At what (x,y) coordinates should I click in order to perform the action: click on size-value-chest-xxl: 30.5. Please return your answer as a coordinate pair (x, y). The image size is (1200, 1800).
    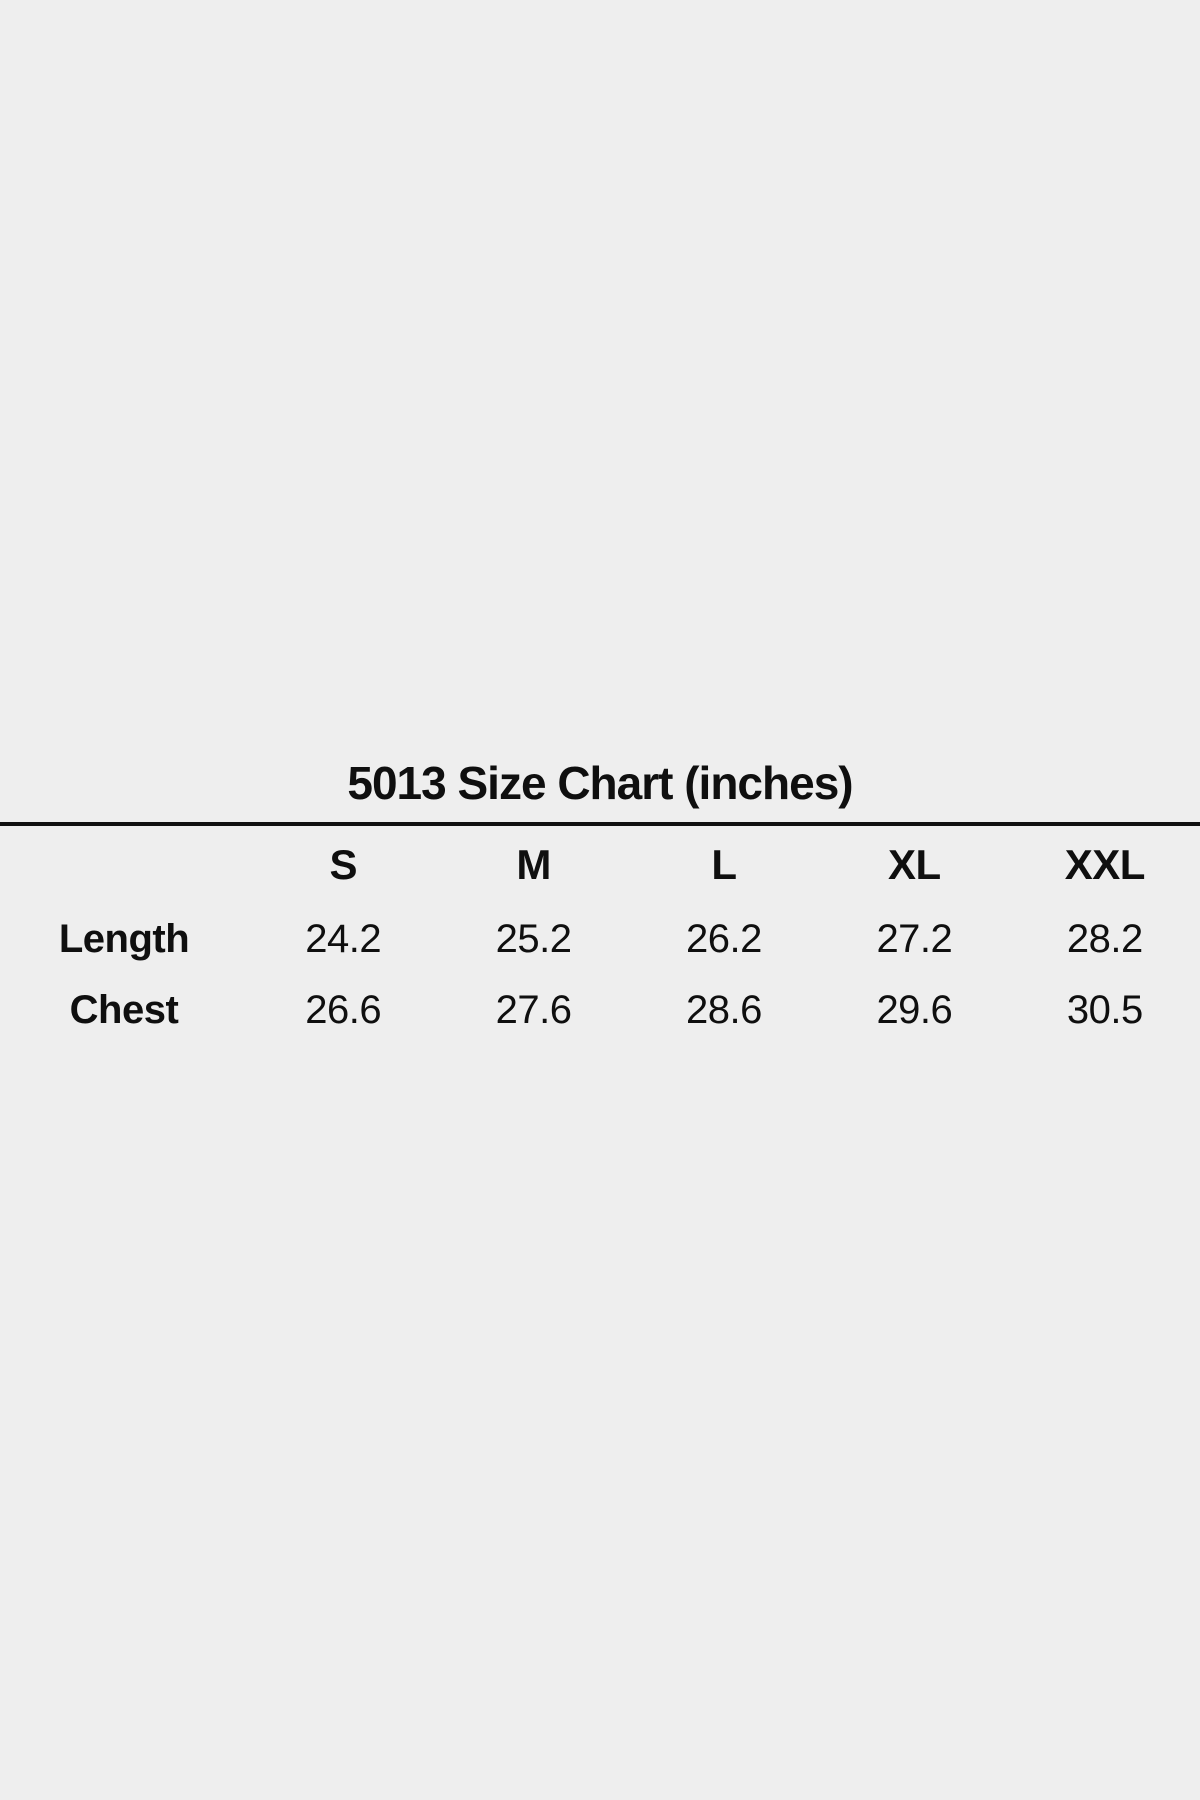
    Looking at the image, I should click on (1104, 1010).